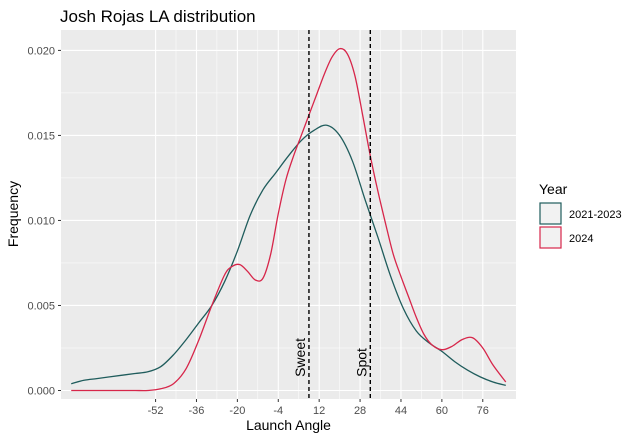 This screenshot has width=641, height=441. I want to click on y-tick-label: 0.000, so click(41, 391).